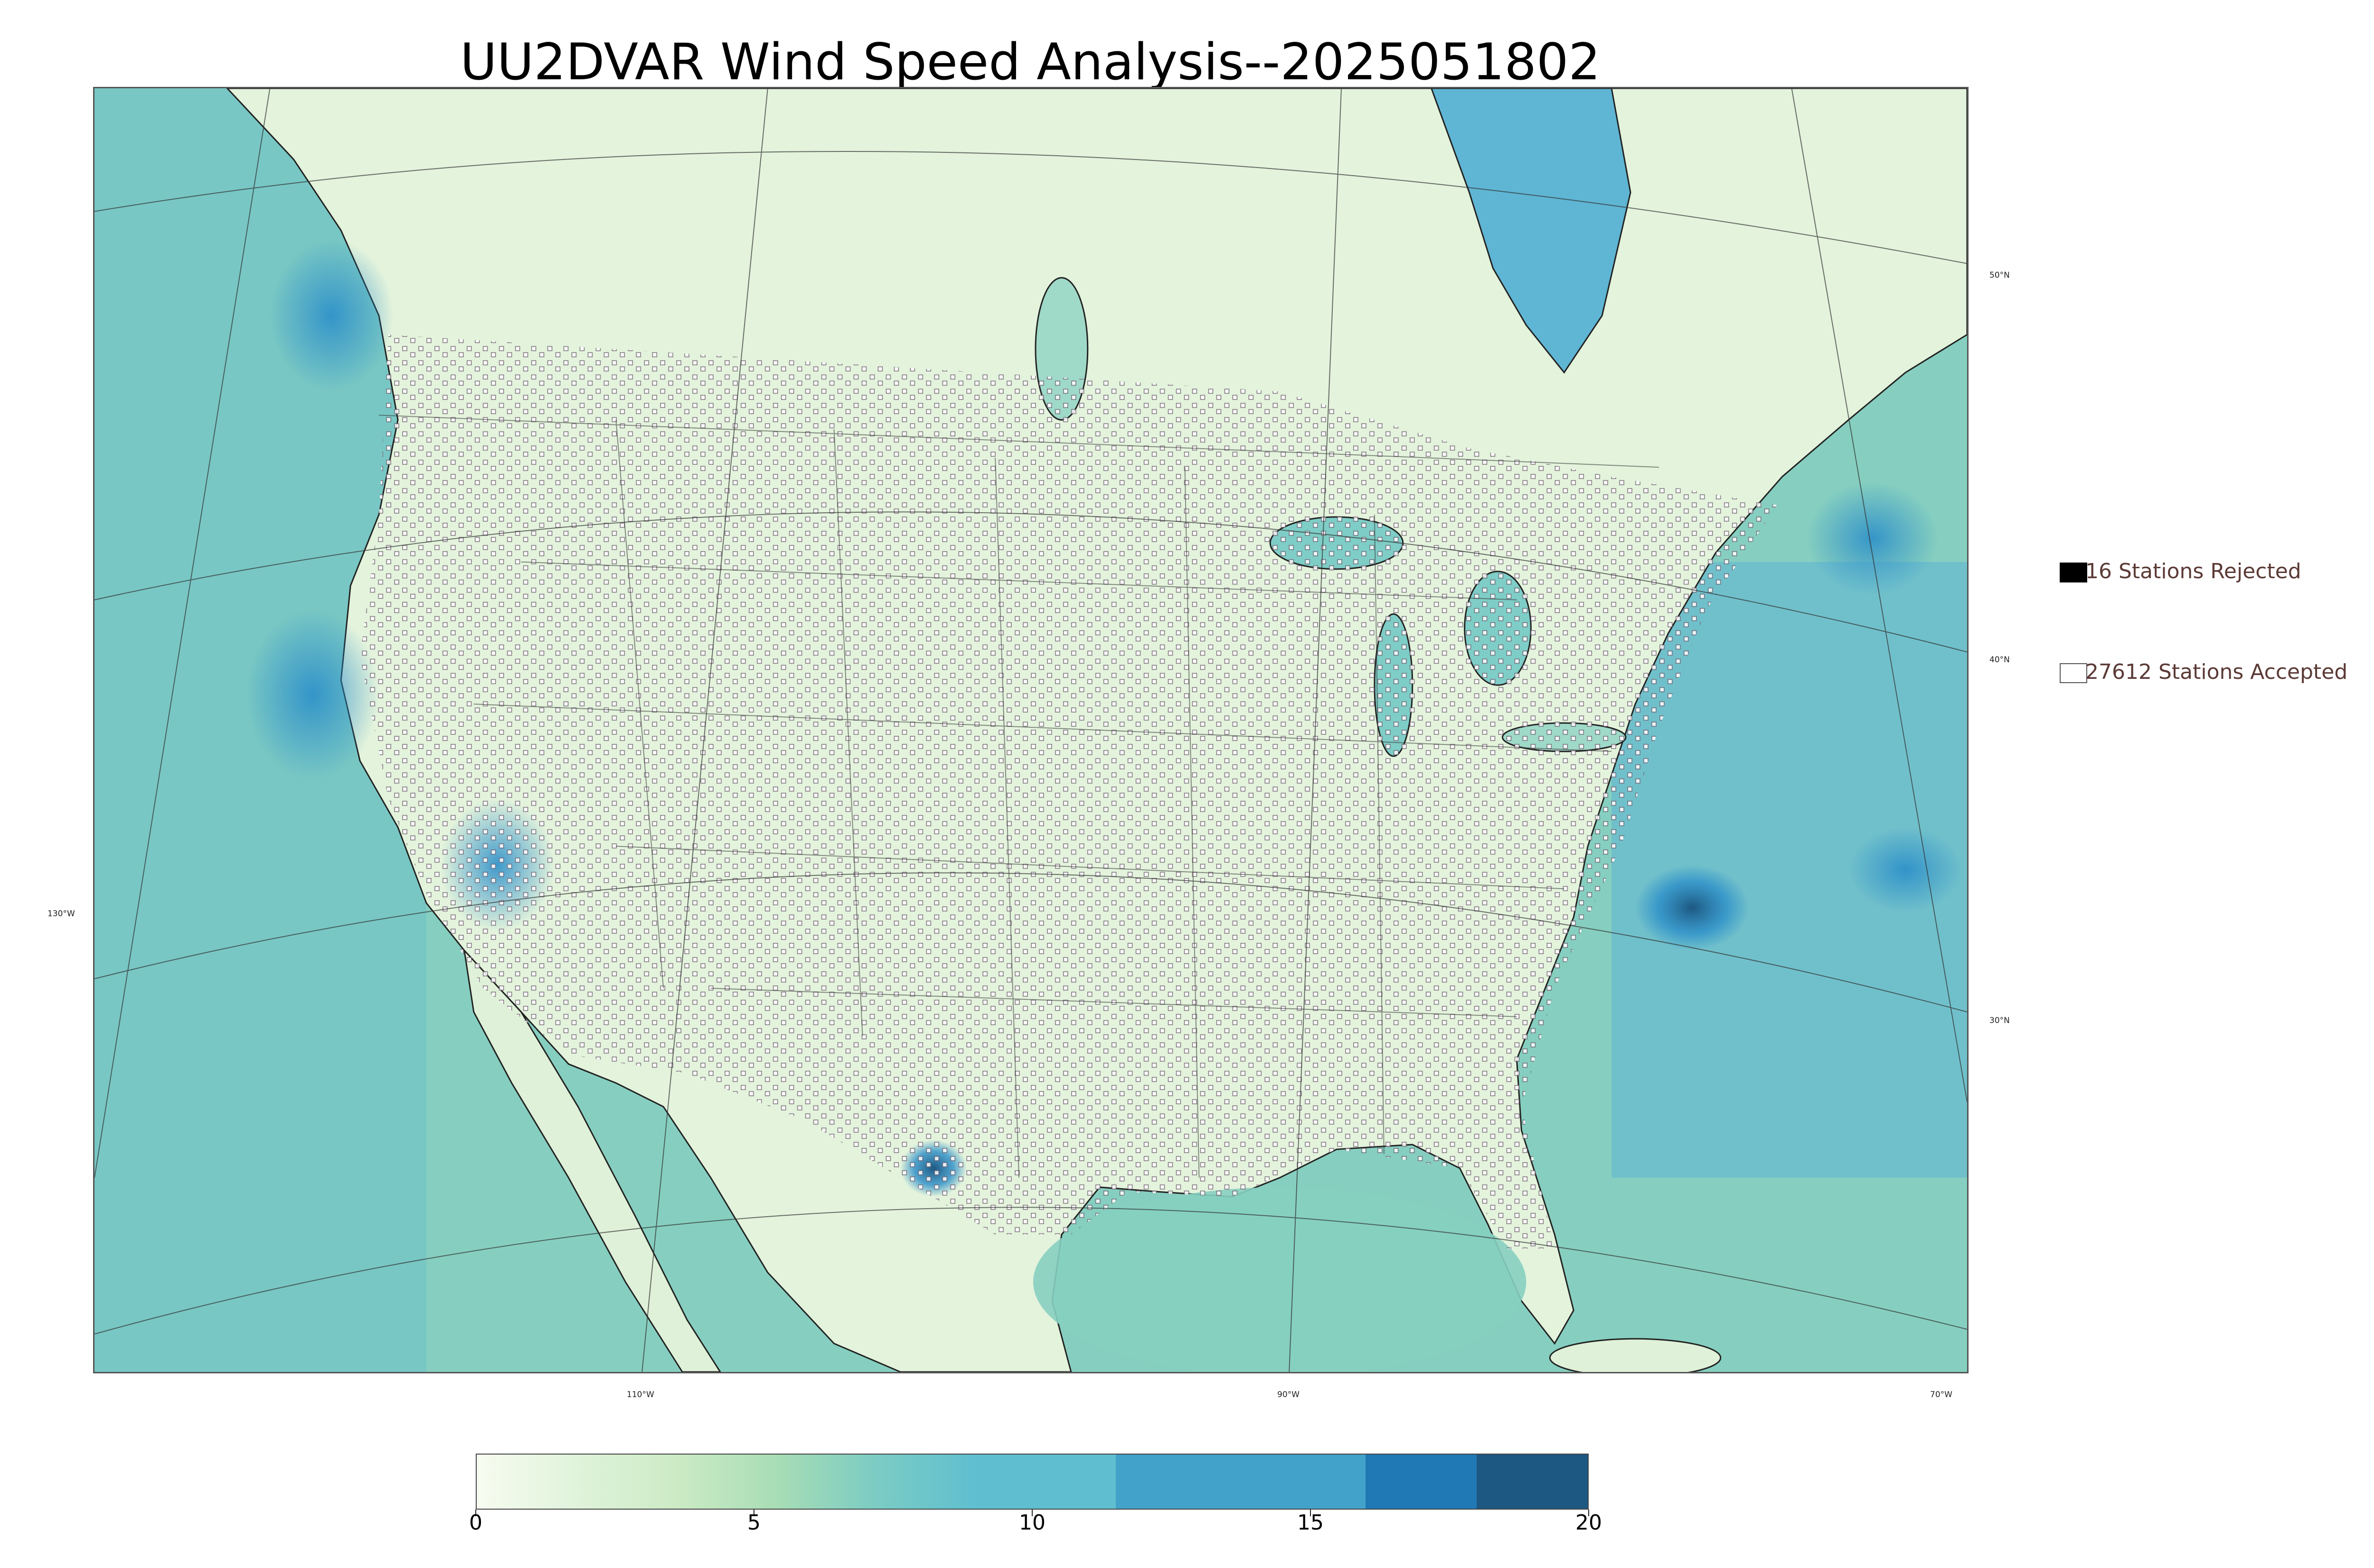  I want to click on colorbar-tick-label: 0, so click(475, 1523).